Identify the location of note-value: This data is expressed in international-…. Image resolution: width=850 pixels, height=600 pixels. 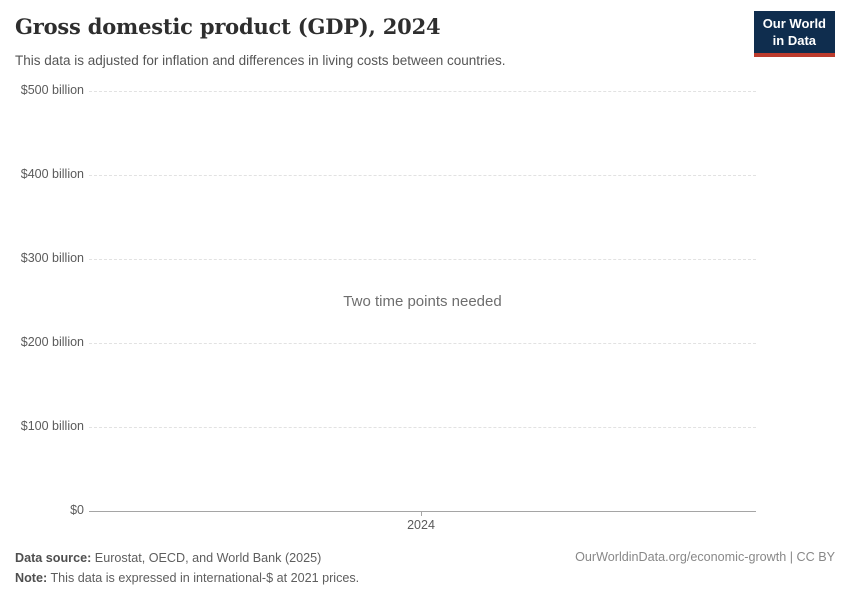
(203, 578).